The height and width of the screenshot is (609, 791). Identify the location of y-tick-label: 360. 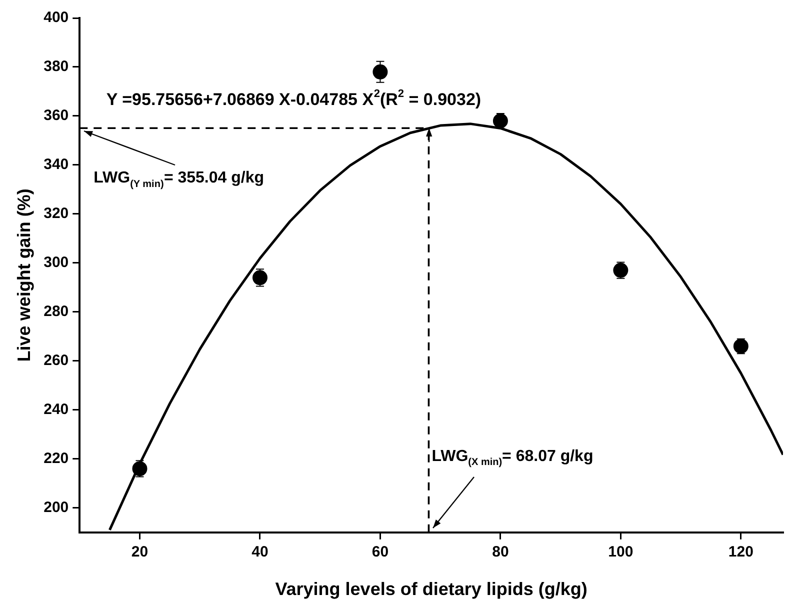
(56, 115).